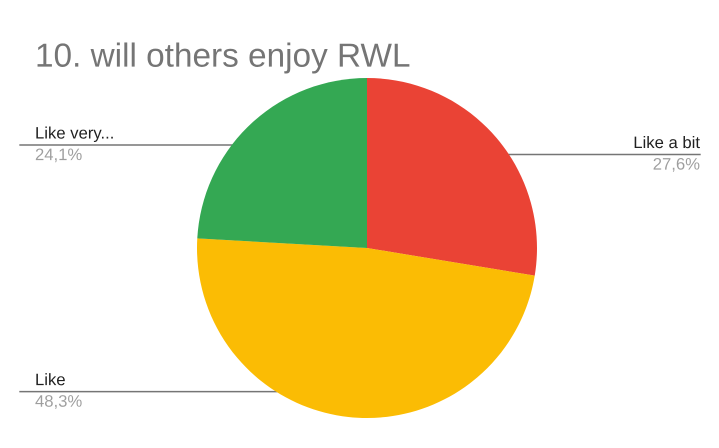 Image resolution: width=719 pixels, height=448 pixels. What do you see at coordinates (224, 58) in the screenshot?
I see `chart-title: 10. will others enjoy RWL` at bounding box center [224, 58].